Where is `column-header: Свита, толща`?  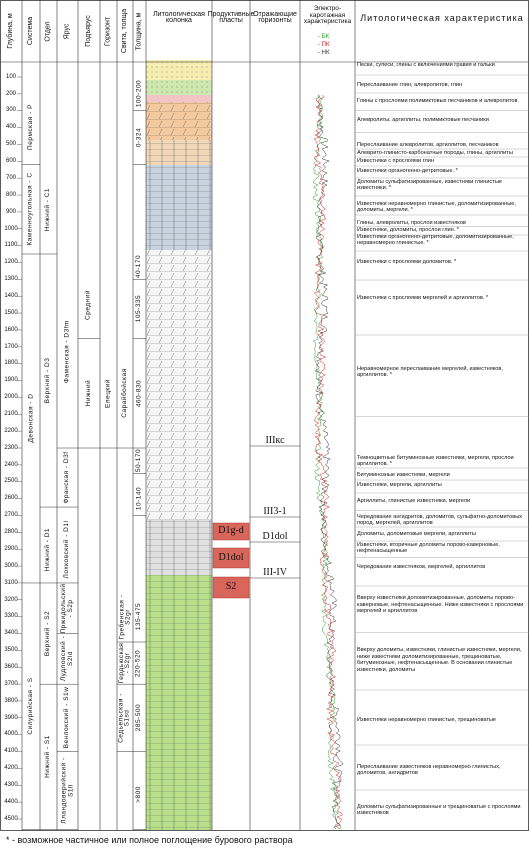
column-header: Свита, толща is located at coordinates (124, 31).